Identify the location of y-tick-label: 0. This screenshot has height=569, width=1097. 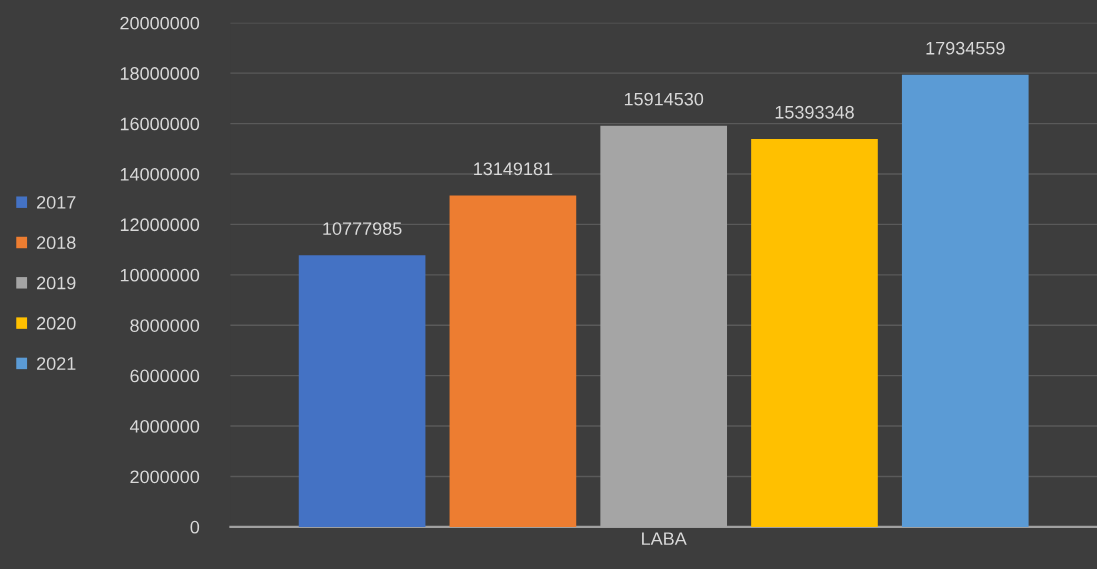
(195, 527).